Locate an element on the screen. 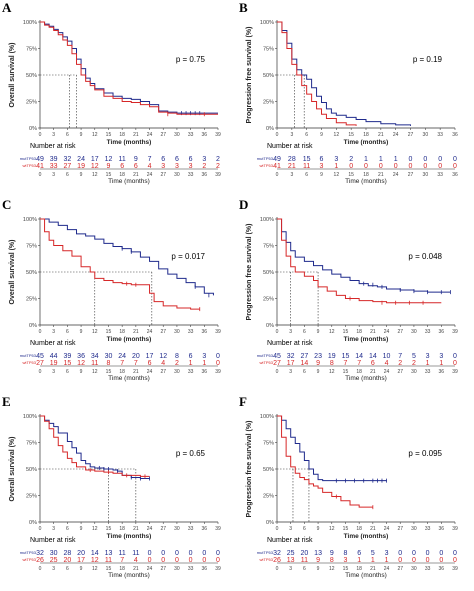  x-tick-label: 36 is located at coordinates (205, 135).